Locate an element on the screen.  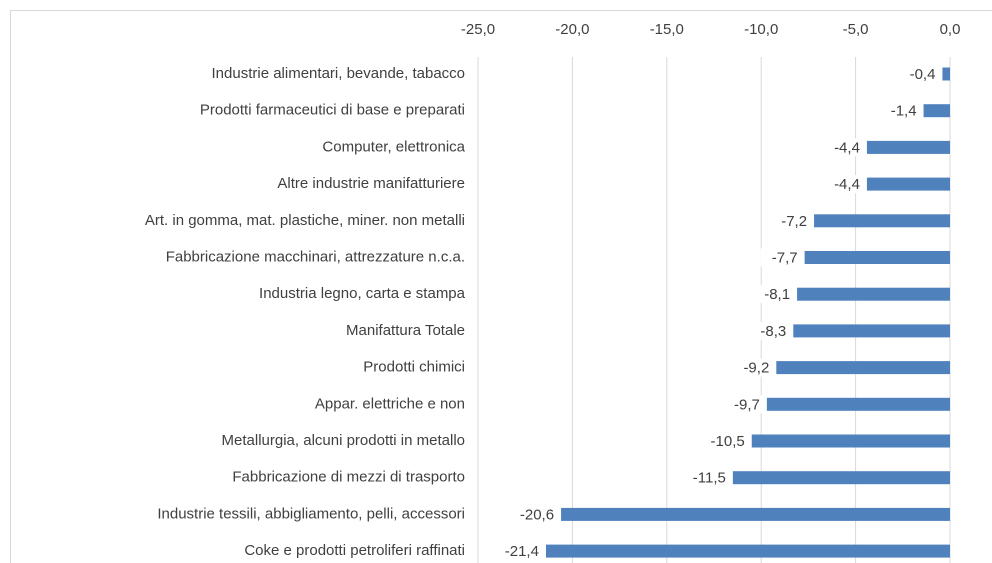
y-tick-label: Industrie alimentari, bevande, tabacco is located at coordinates (338, 73).